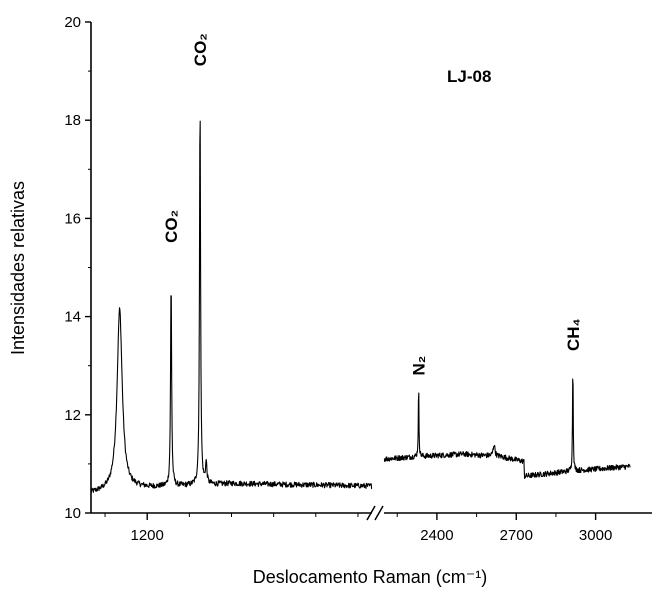  I want to click on x-axis-title: Deslocamento Raman (cm⁻¹), so click(370, 577).